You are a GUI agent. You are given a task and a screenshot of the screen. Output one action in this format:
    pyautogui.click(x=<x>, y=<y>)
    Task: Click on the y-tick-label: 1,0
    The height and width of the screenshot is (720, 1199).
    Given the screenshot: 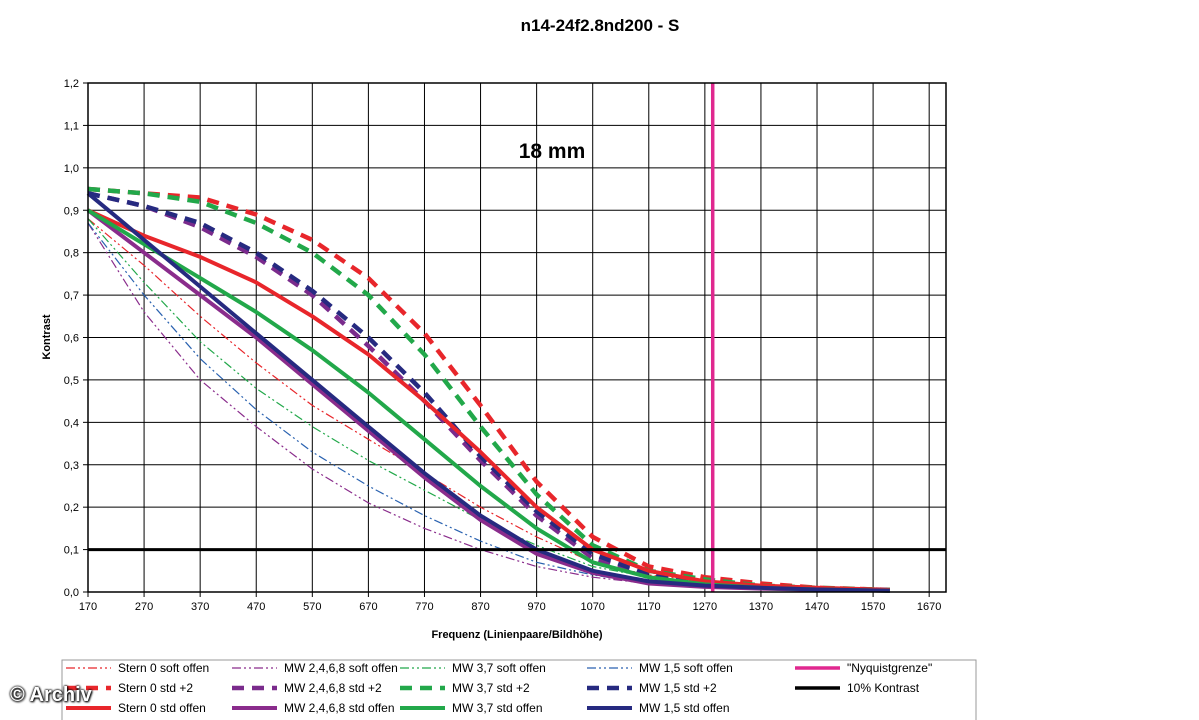 What is the action you would take?
    pyautogui.click(x=71, y=169)
    